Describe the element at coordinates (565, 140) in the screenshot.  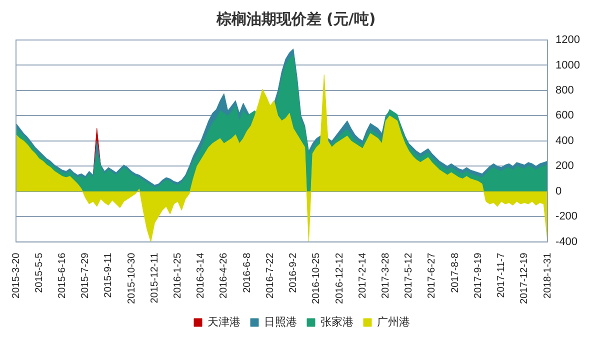
I see `y-tick-label: 400` at that location.